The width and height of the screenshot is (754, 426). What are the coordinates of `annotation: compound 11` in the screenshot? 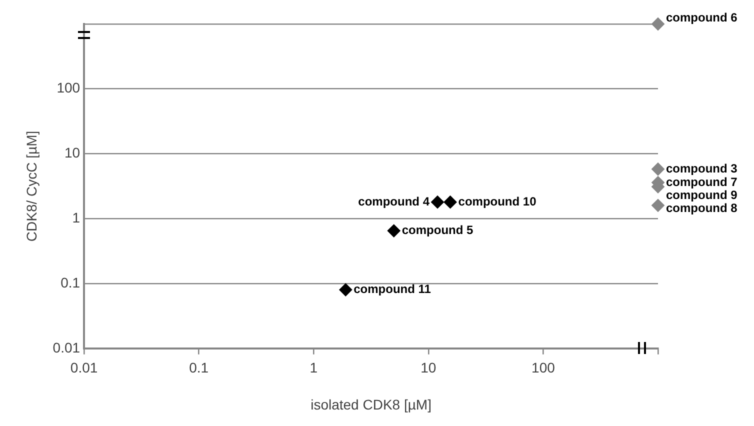 It's located at (393, 289).